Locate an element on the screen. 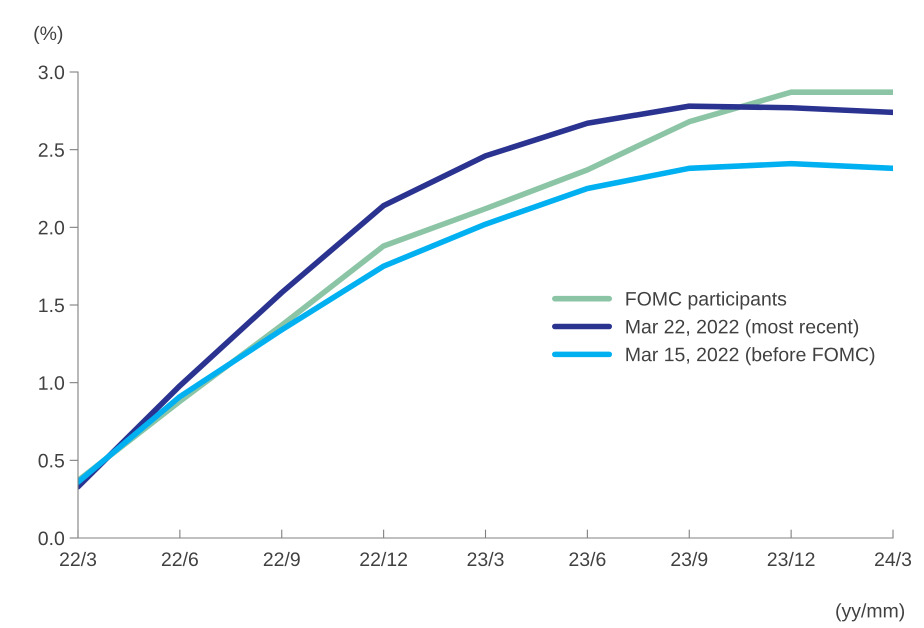  x-tick-label: 23/3 is located at coordinates (486, 559).